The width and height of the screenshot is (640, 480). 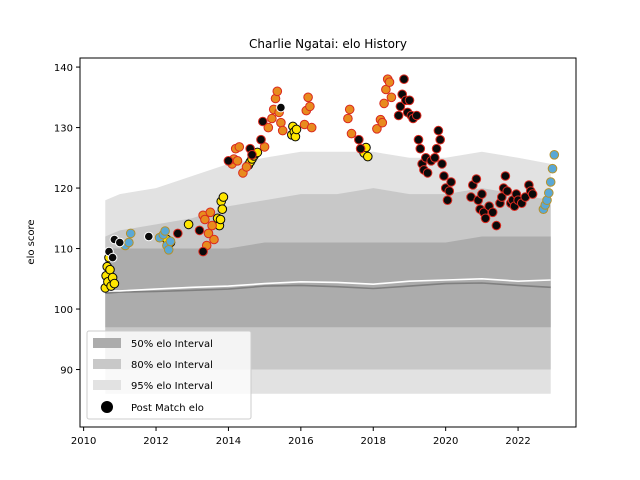 What do you see at coordinates (63, 310) in the screenshot?
I see `y-tick-label: 100` at bounding box center [63, 310].